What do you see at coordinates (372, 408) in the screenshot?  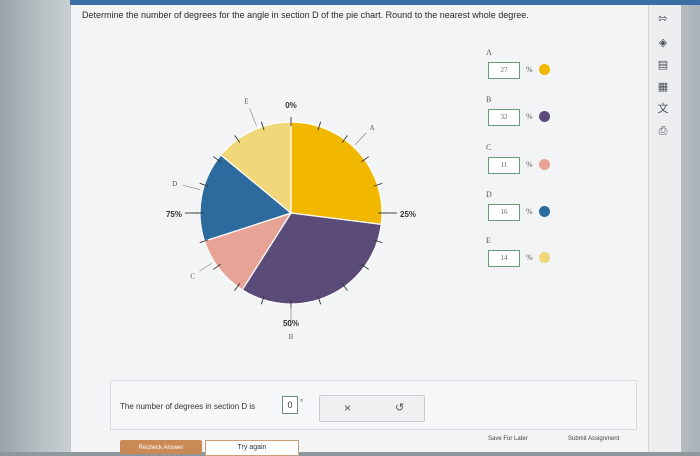 I see `answer-tools` at bounding box center [372, 408].